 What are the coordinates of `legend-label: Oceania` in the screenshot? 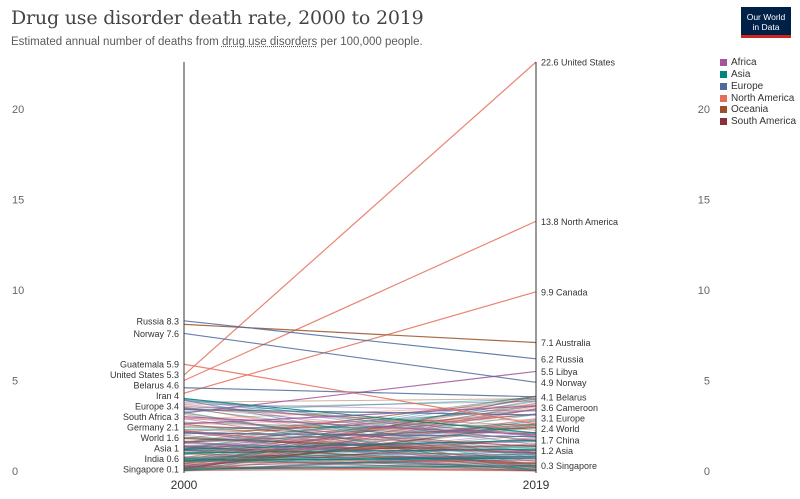 It's located at (750, 110).